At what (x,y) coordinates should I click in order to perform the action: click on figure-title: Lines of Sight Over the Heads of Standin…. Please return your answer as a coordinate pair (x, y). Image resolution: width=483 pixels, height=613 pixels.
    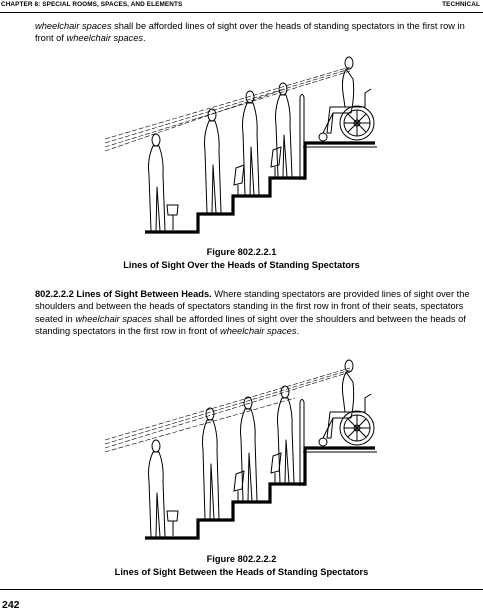
    Looking at the image, I should click on (241, 264).